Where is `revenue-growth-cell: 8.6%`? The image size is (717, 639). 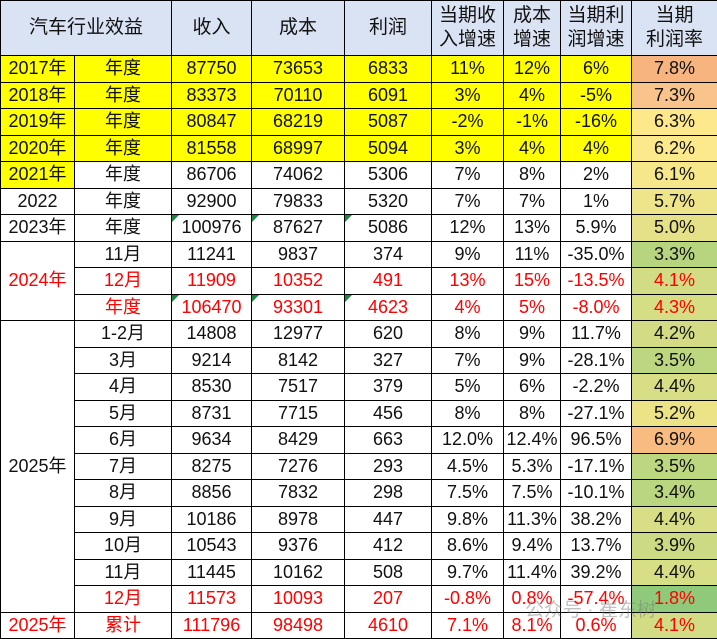
revenue-growth-cell: 8.6% is located at coordinates (468, 546).